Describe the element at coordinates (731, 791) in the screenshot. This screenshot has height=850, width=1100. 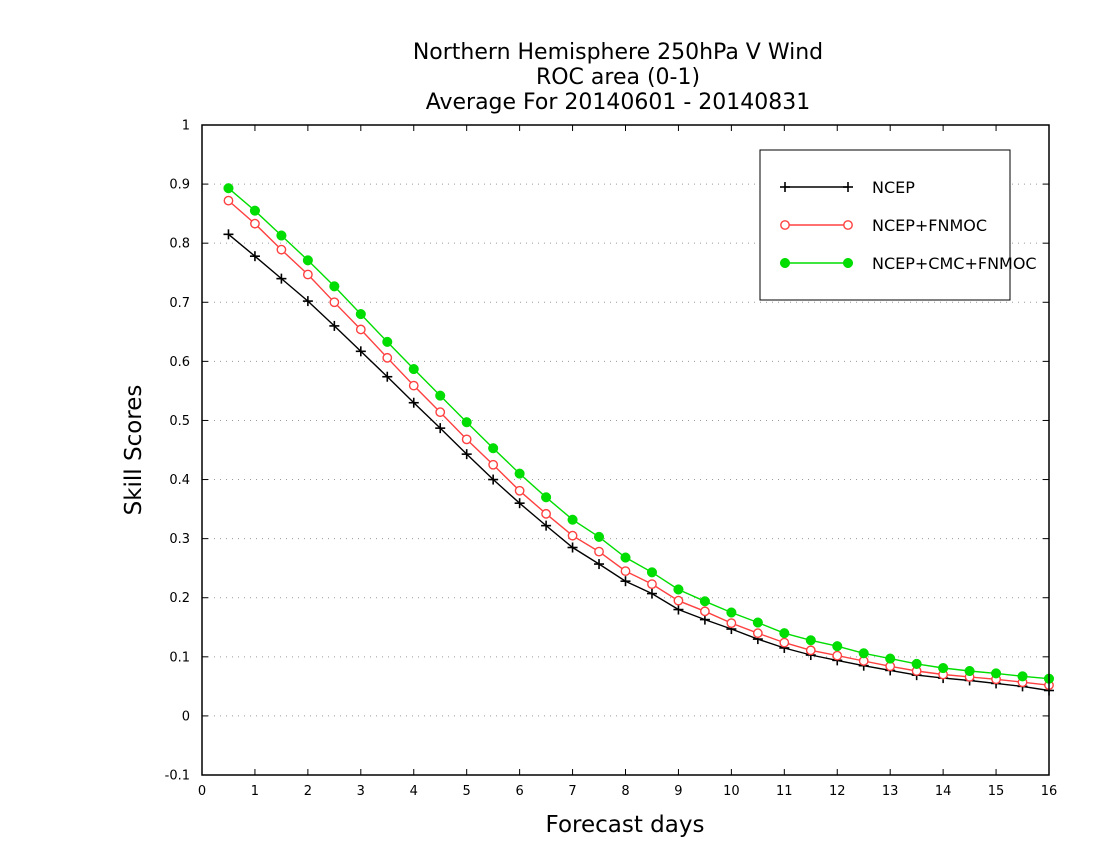
I see `x-tick-label: 10` at that location.